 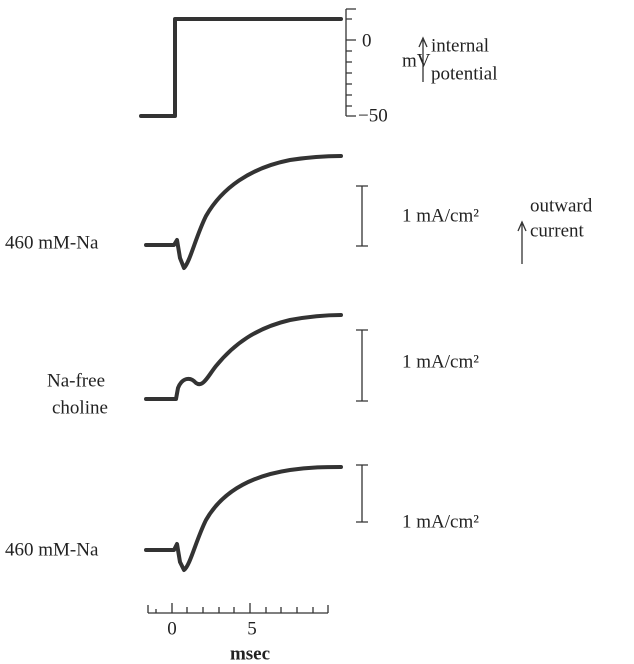 I want to click on arrow-label: internal, so click(x=460, y=45).